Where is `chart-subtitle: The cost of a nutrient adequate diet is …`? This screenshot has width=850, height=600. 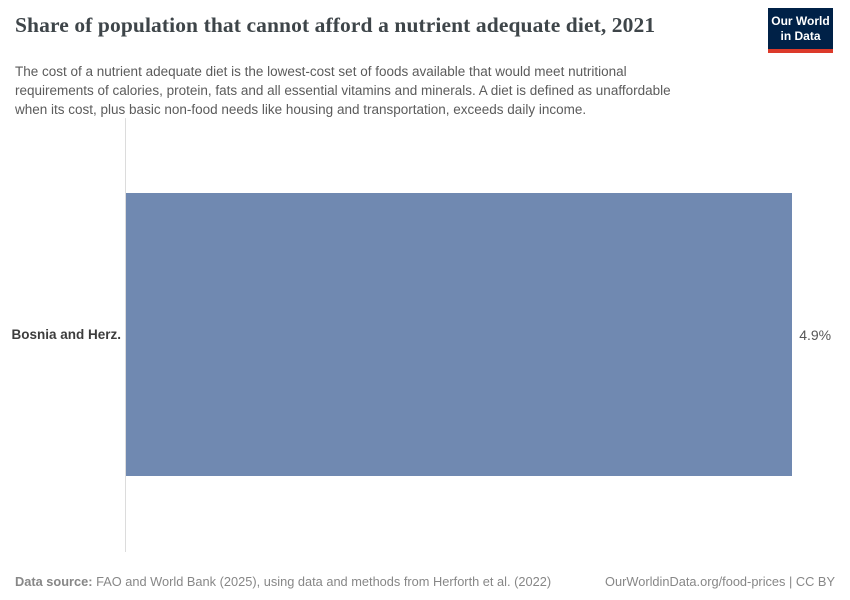
chart-subtitle: The cost of a nutrient adequate diet is … is located at coordinates (425, 90).